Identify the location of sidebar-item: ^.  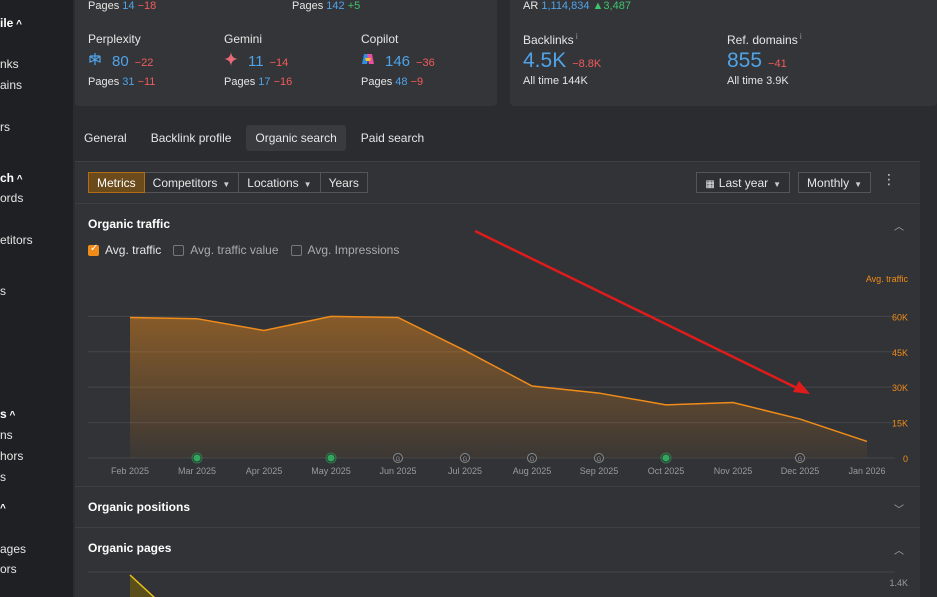
(3, 507).